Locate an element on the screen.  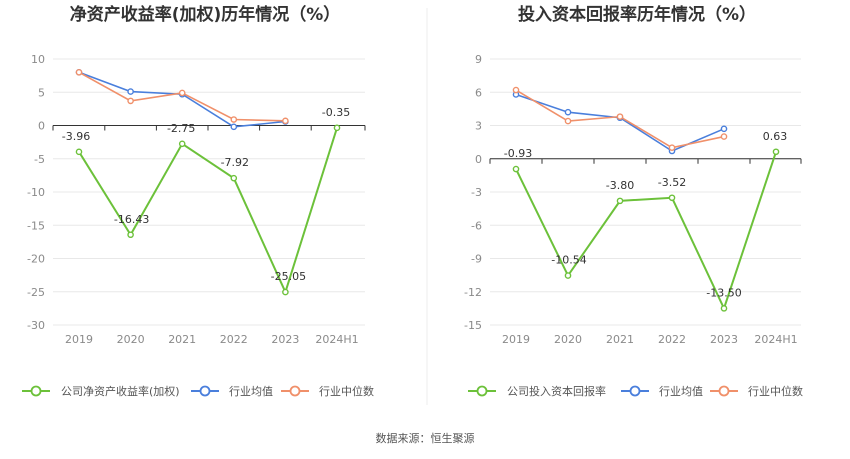
y-tick-label: -9 is located at coordinates (476, 259).